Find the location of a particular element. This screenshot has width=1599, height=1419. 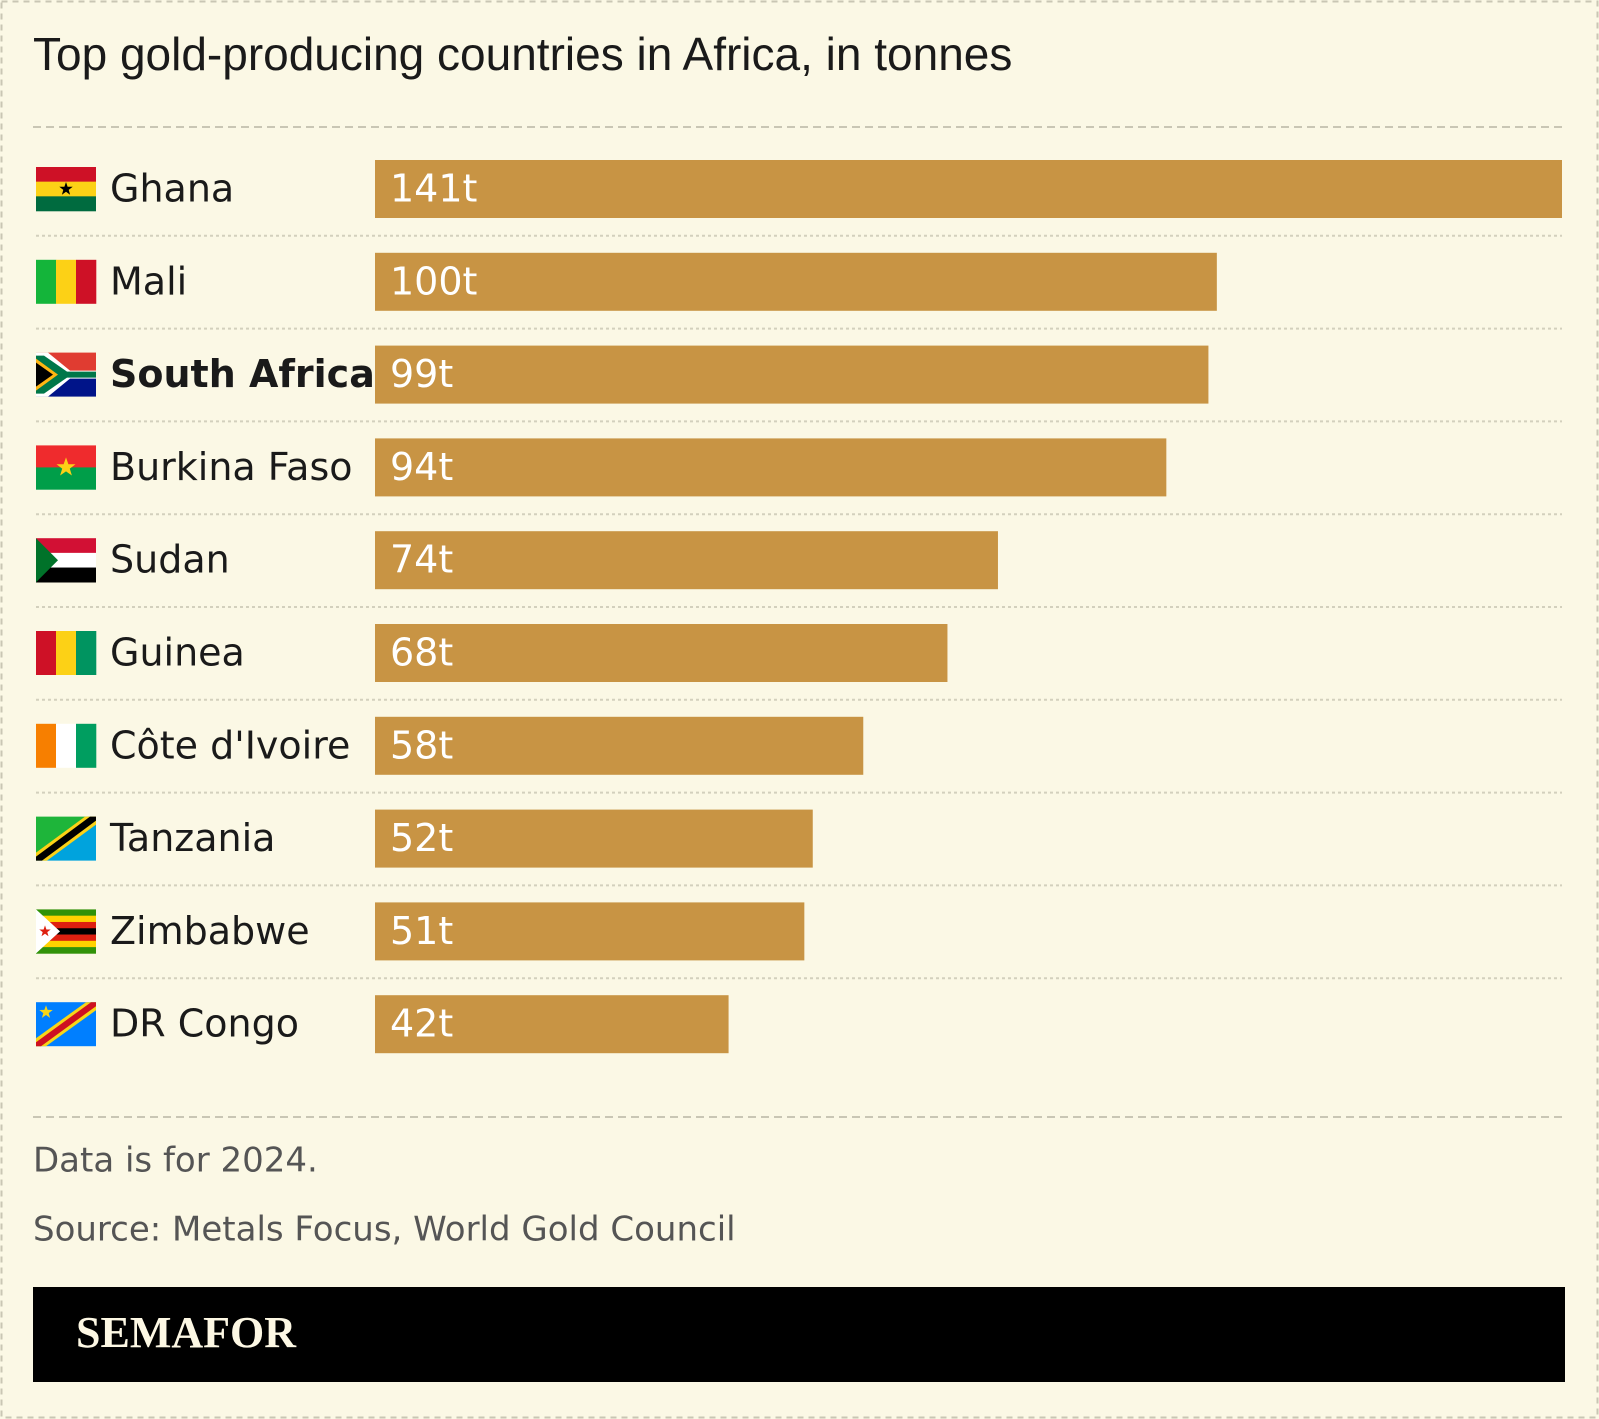

value-label: 74t is located at coordinates (421, 560).